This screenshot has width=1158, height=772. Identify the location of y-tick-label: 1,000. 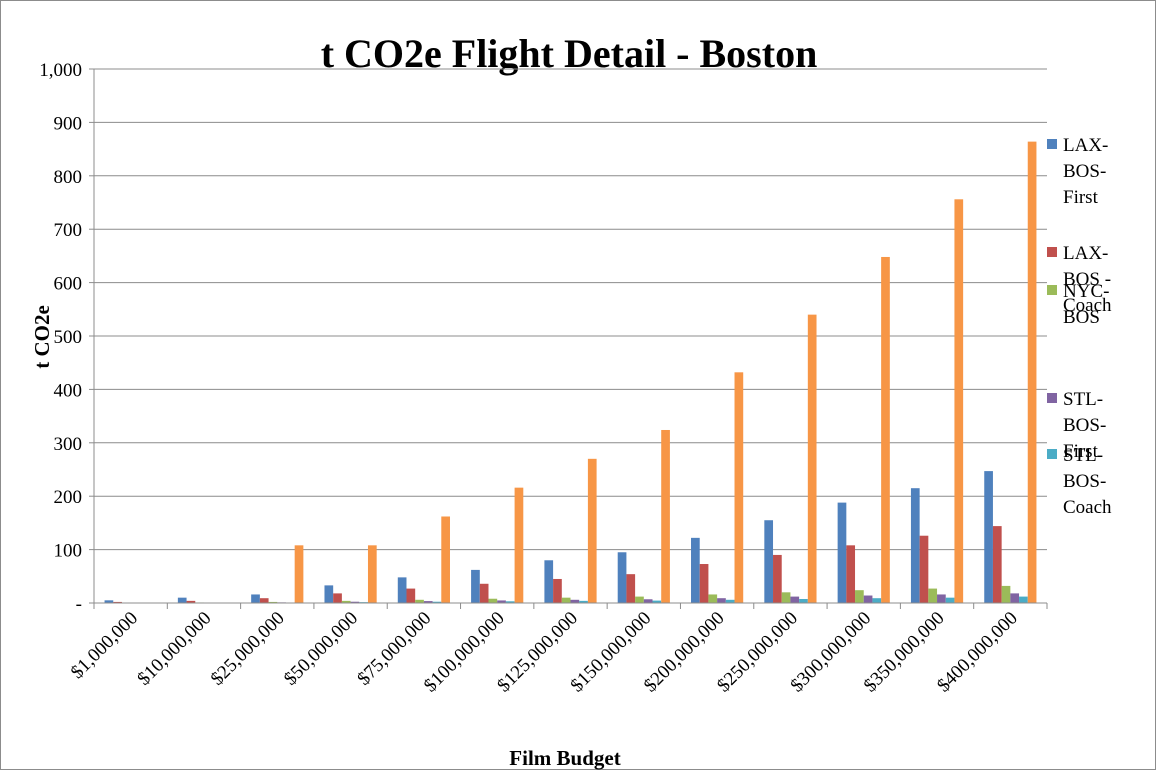
(60, 70).